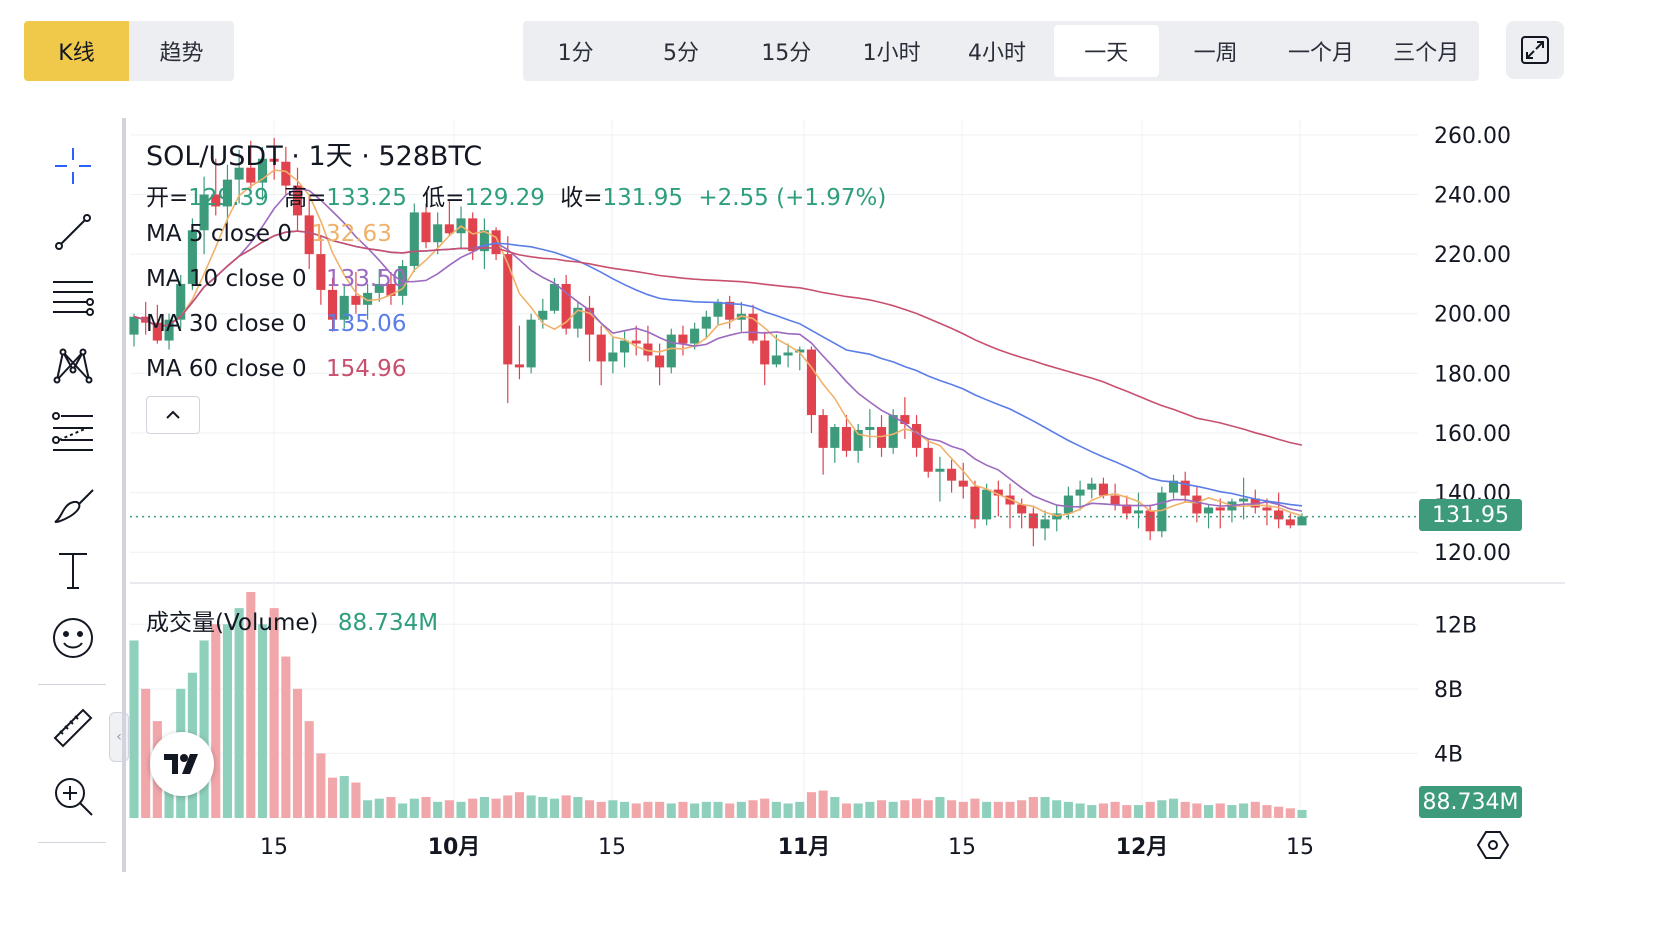  Describe the element at coordinates (680, 53) in the screenshot. I see `interval-5m-button: 5分` at that location.